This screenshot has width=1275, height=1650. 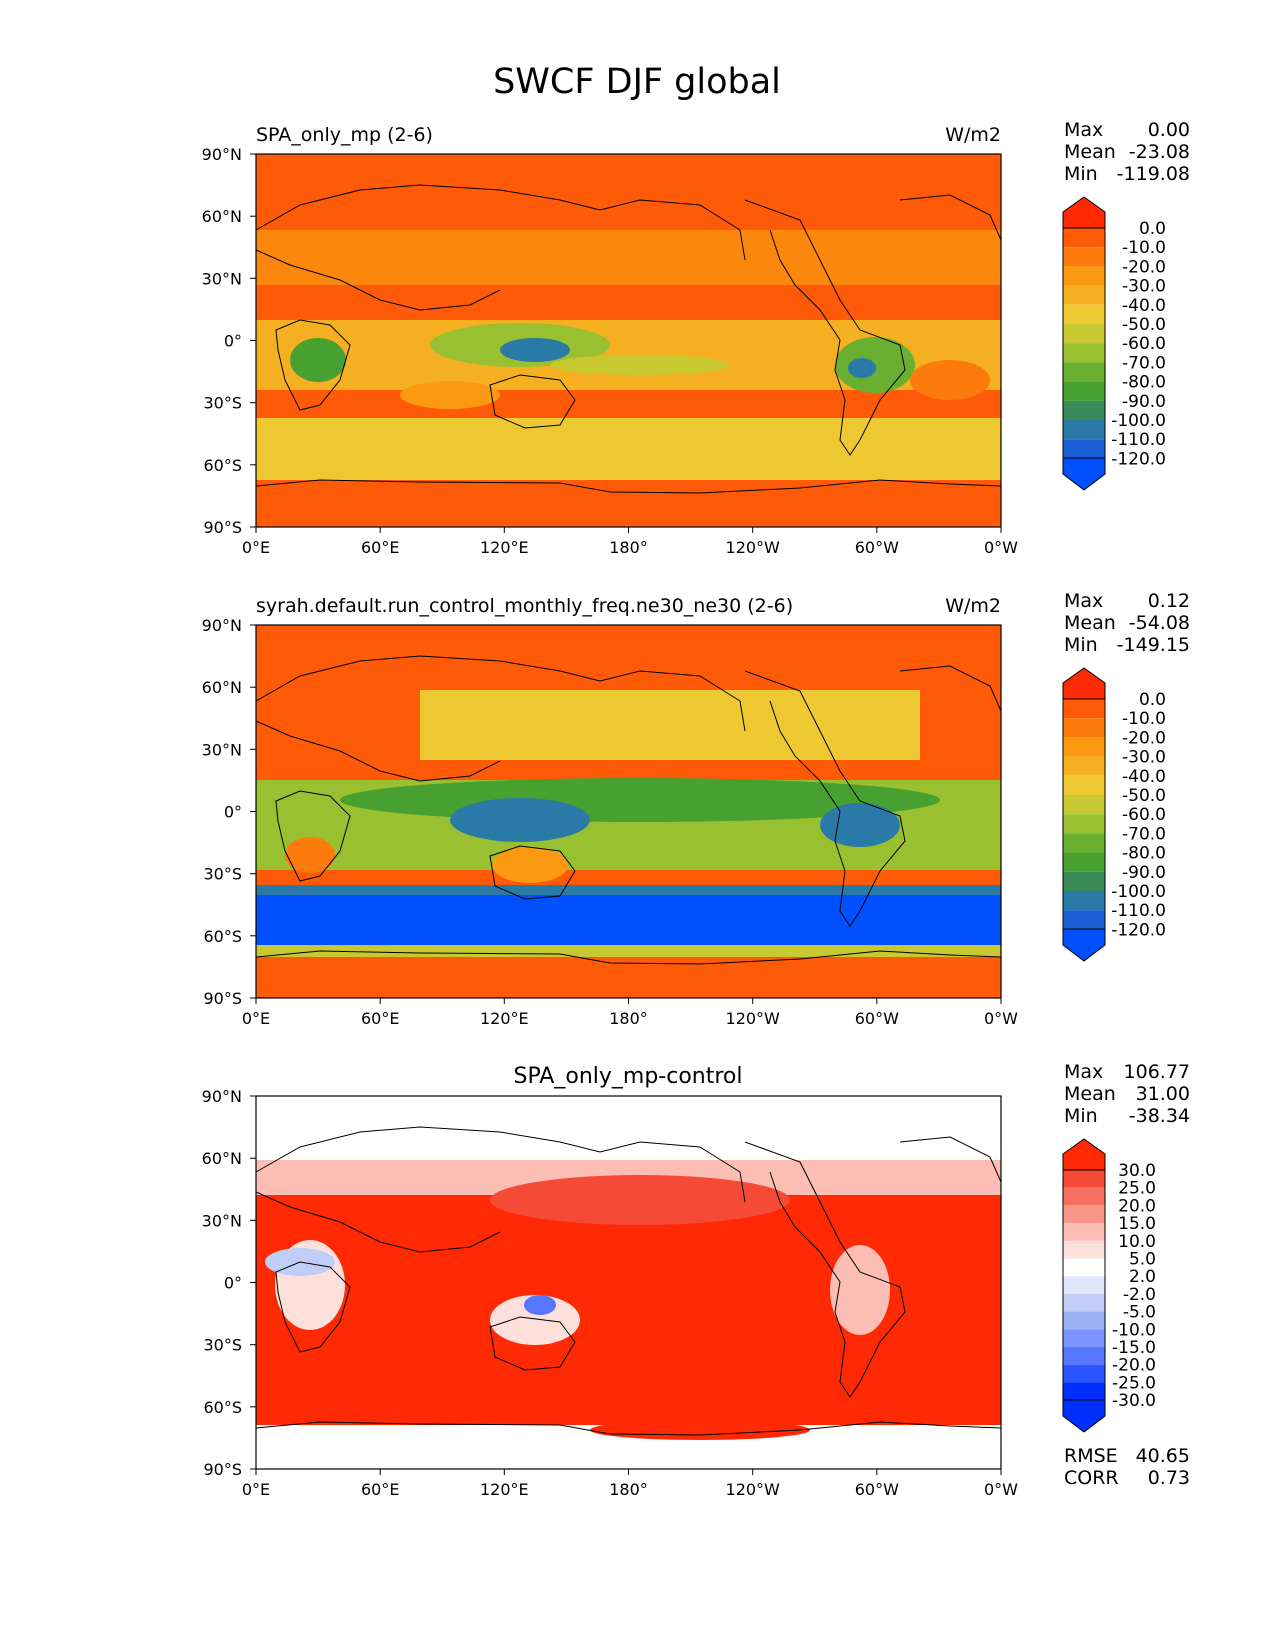 What do you see at coordinates (500, 247) in the screenshot?
I see `coast-europe-asia` at bounding box center [500, 247].